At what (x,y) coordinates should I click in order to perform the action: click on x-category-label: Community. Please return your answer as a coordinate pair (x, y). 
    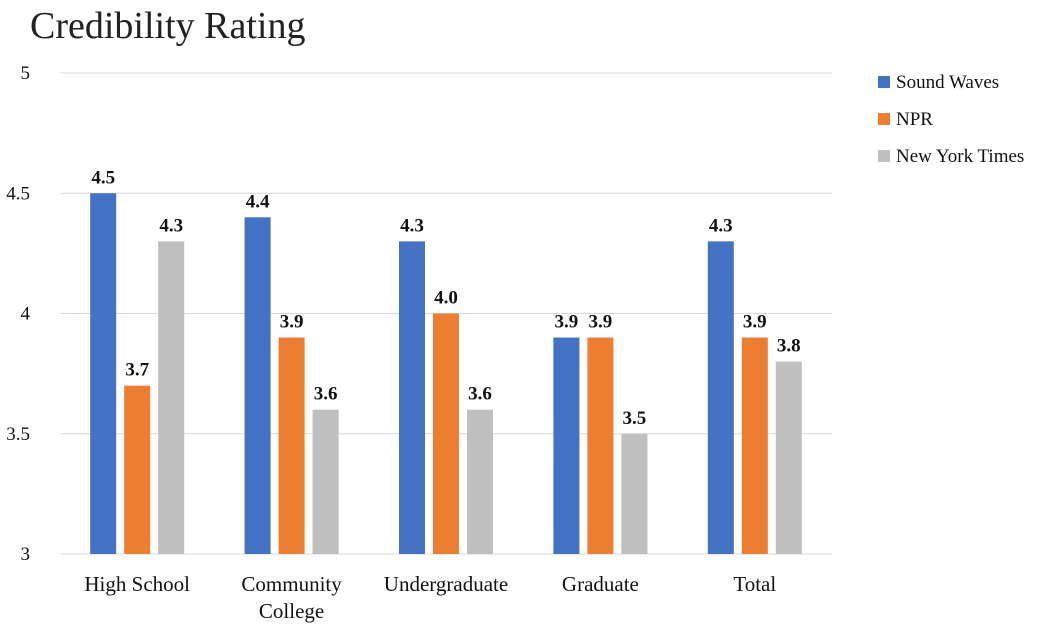
    Looking at the image, I should click on (291, 584).